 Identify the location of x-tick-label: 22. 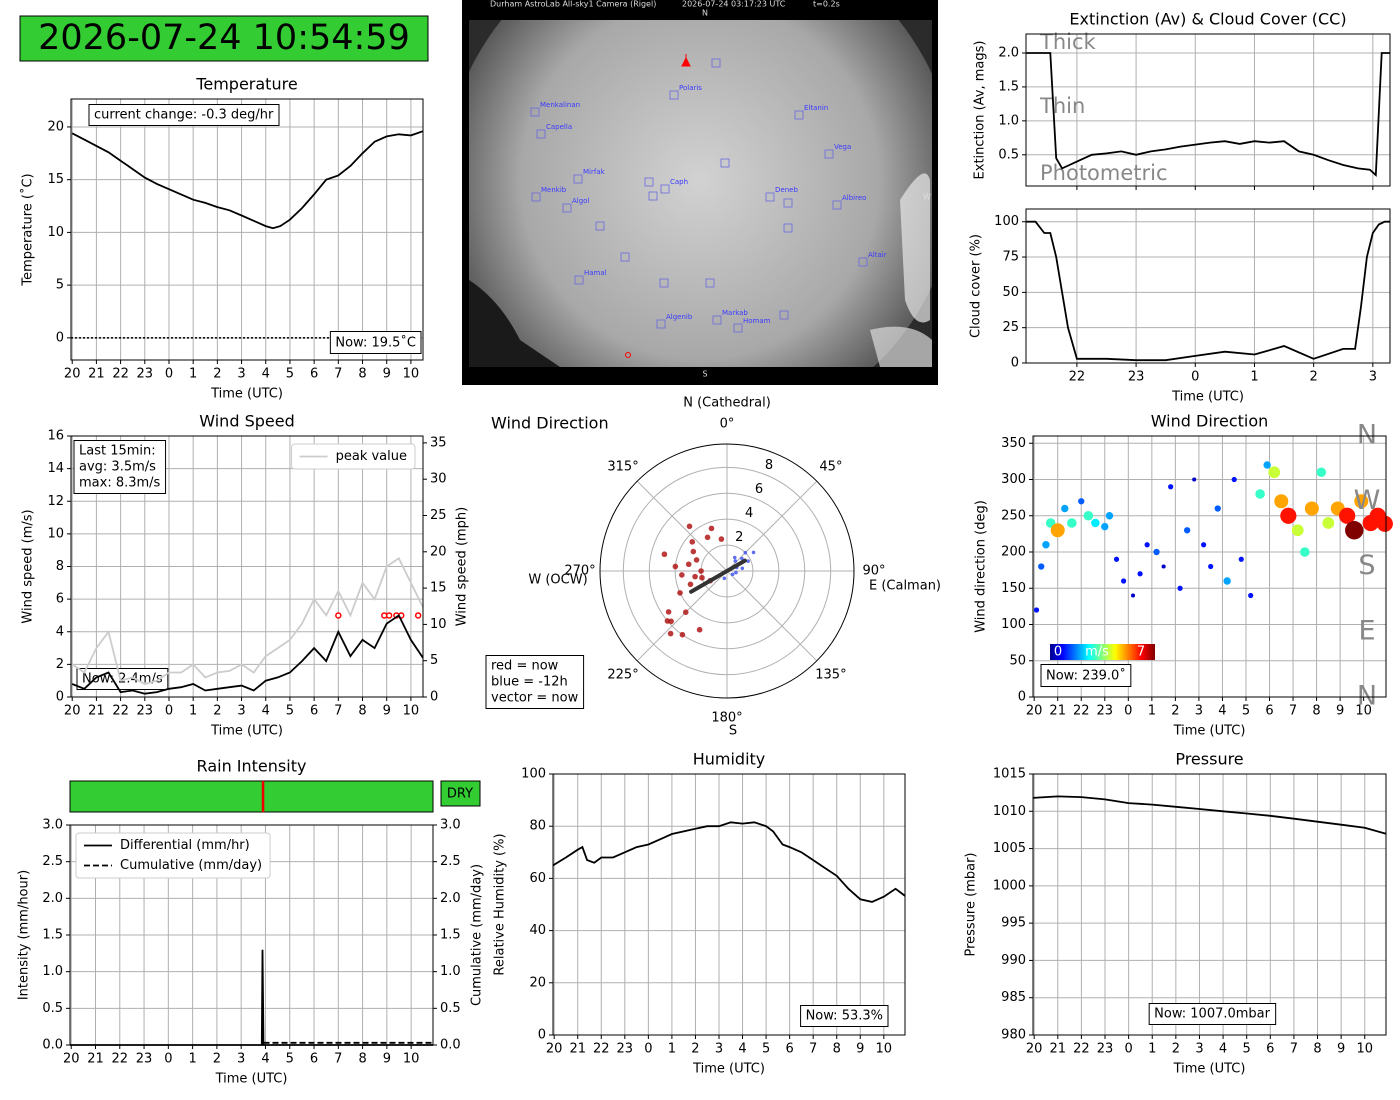
(120, 711).